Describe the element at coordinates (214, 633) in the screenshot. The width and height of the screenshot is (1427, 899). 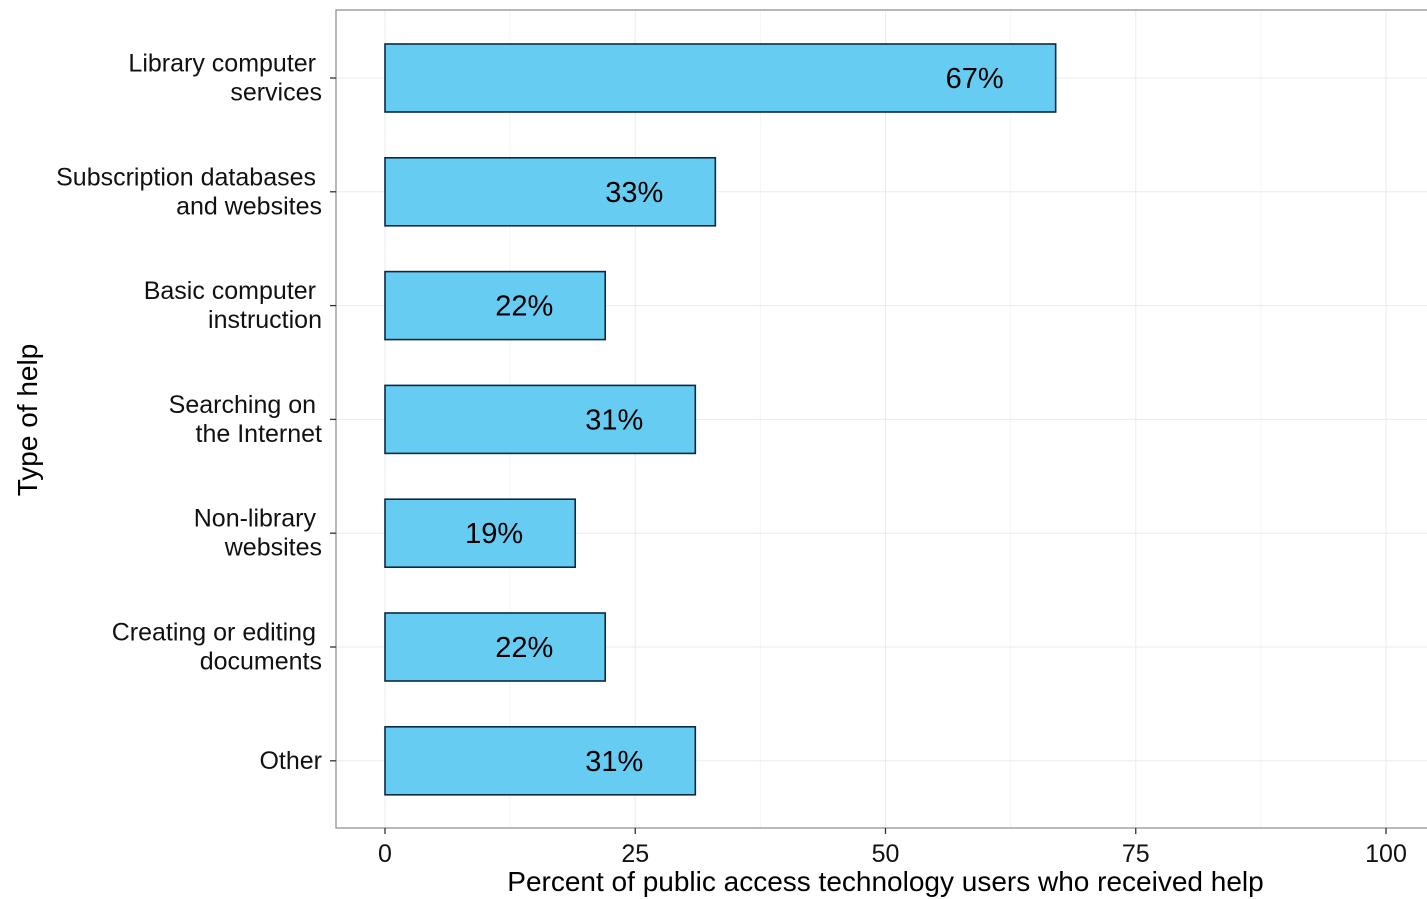
I see `category-label: Creating or editing` at that location.